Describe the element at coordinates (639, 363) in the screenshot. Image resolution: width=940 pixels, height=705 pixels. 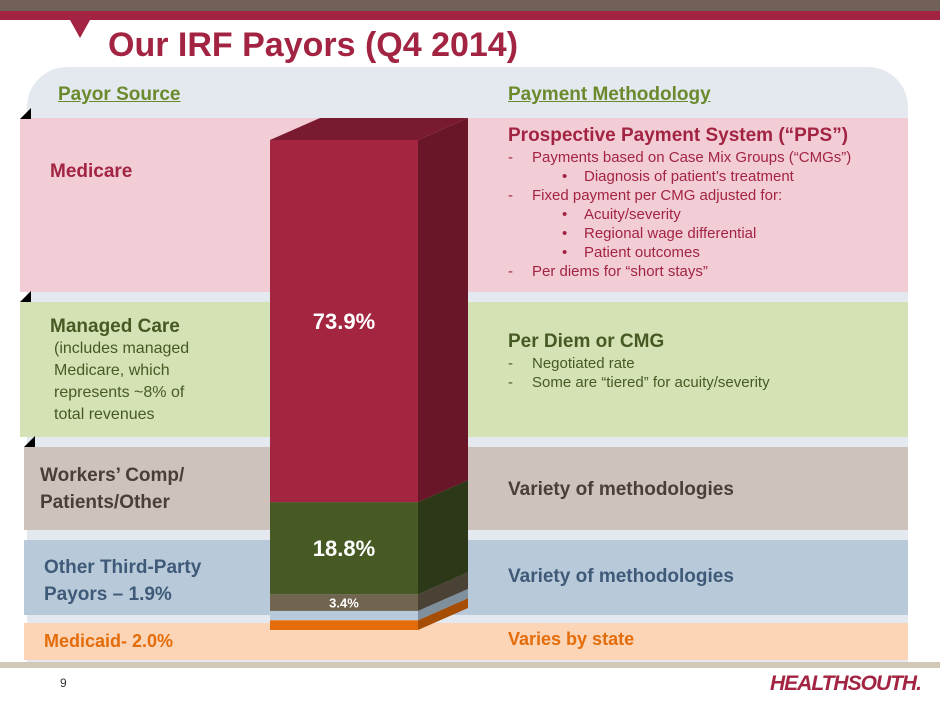
I see `dash-item: - Negotiated rate` at that location.